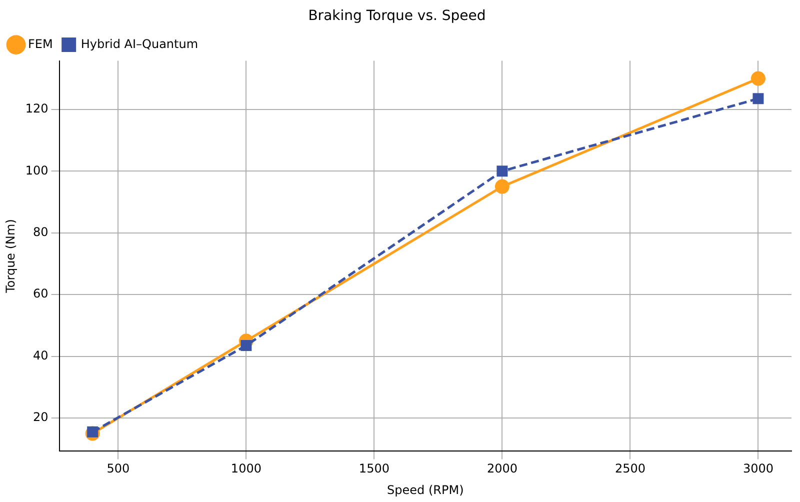 This screenshot has height=502, width=800. I want to click on x-tick-label: 3000, so click(758, 469).